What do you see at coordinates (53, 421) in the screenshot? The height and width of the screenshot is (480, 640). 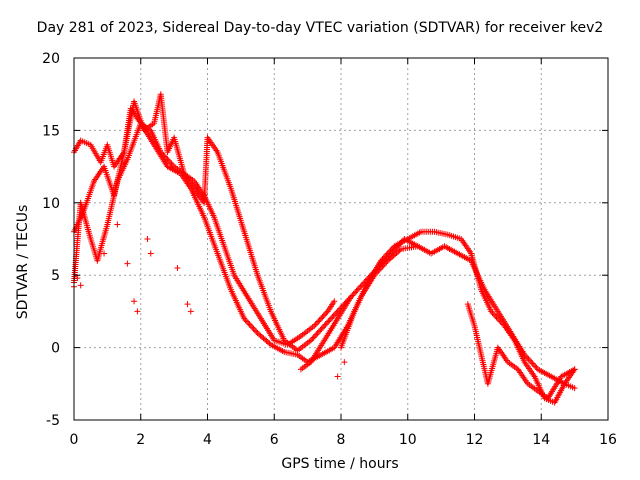 I see `y-tick-label: -5` at bounding box center [53, 421].